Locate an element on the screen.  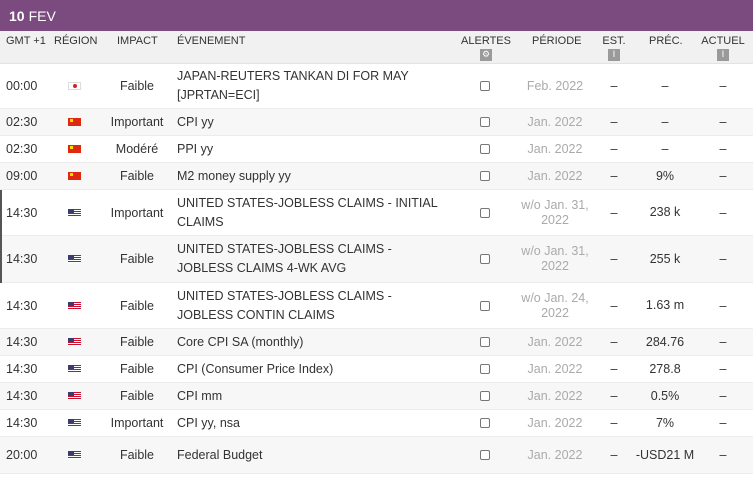
header-impact: IMPACT is located at coordinates (137, 41).